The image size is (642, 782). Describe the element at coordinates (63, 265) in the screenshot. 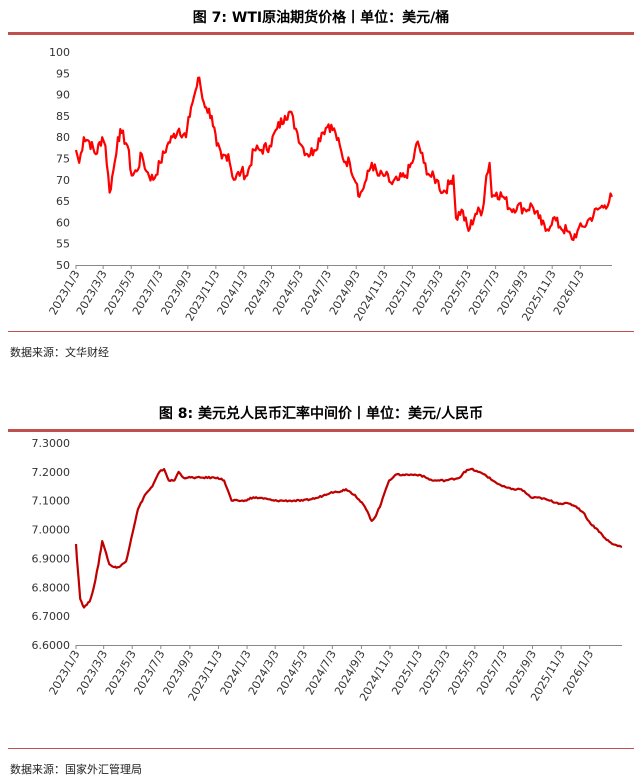

I see `y-tick-label: 50` at that location.